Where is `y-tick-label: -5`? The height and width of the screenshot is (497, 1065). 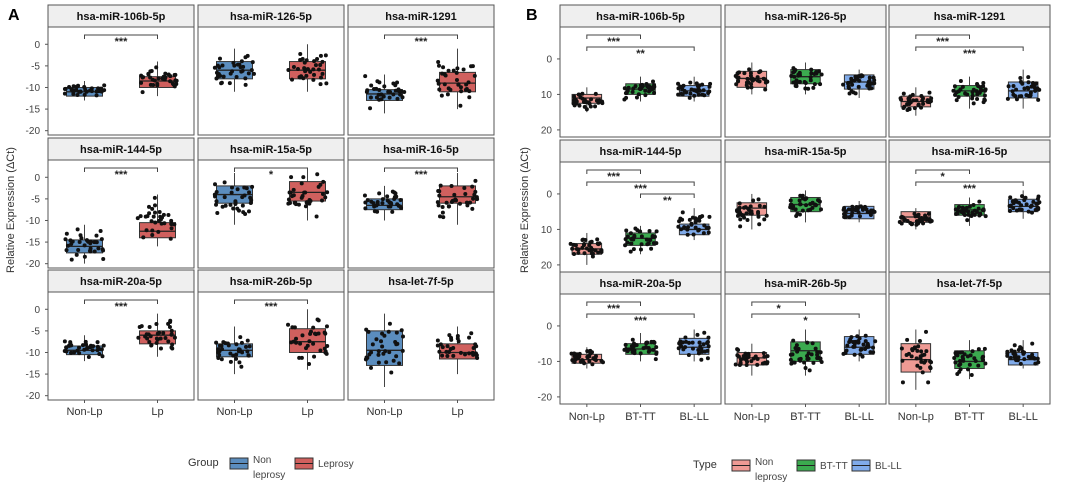
y-tick-label: -5 is located at coordinates (35, 66).